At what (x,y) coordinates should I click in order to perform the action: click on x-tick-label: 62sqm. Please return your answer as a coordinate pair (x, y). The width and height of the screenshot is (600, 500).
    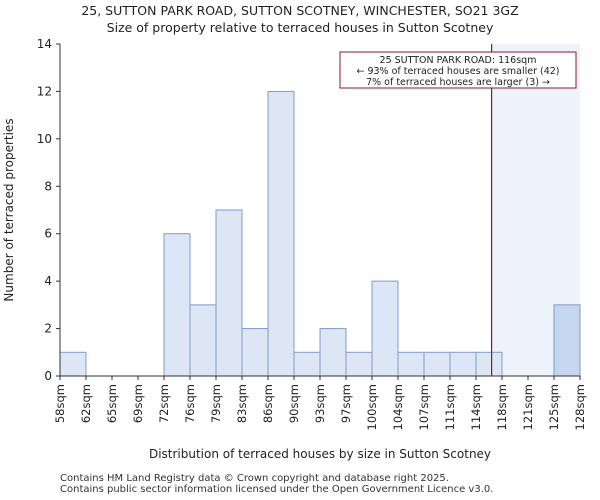
    Looking at the image, I should click on (86, 403).